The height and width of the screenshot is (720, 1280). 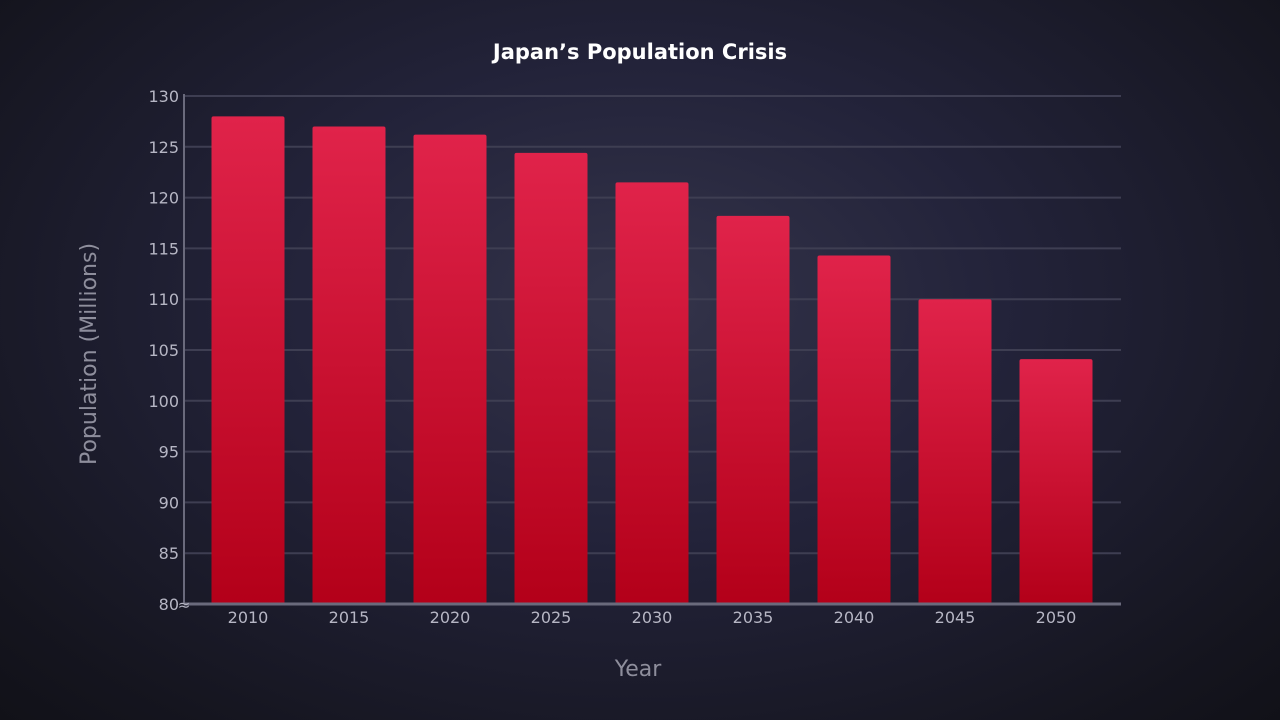 I want to click on x-tick-label: 2020, so click(x=450, y=617).